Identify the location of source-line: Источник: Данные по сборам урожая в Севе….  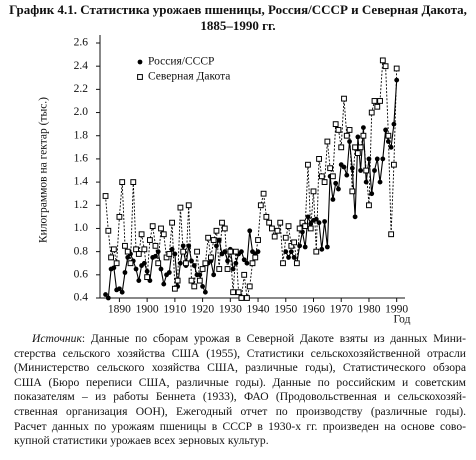
(240, 339).